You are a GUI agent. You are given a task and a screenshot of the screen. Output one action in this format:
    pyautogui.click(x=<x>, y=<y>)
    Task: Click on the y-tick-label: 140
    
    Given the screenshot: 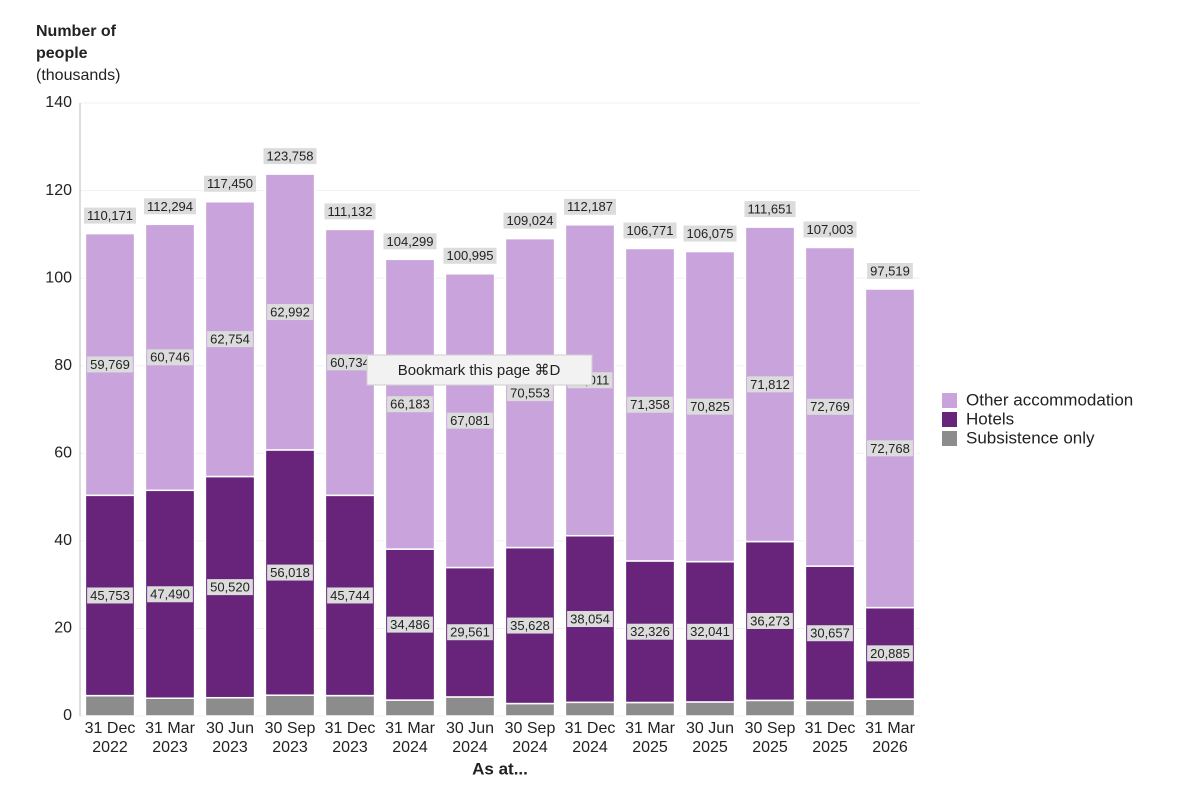 What is the action you would take?
    pyautogui.click(x=58, y=102)
    